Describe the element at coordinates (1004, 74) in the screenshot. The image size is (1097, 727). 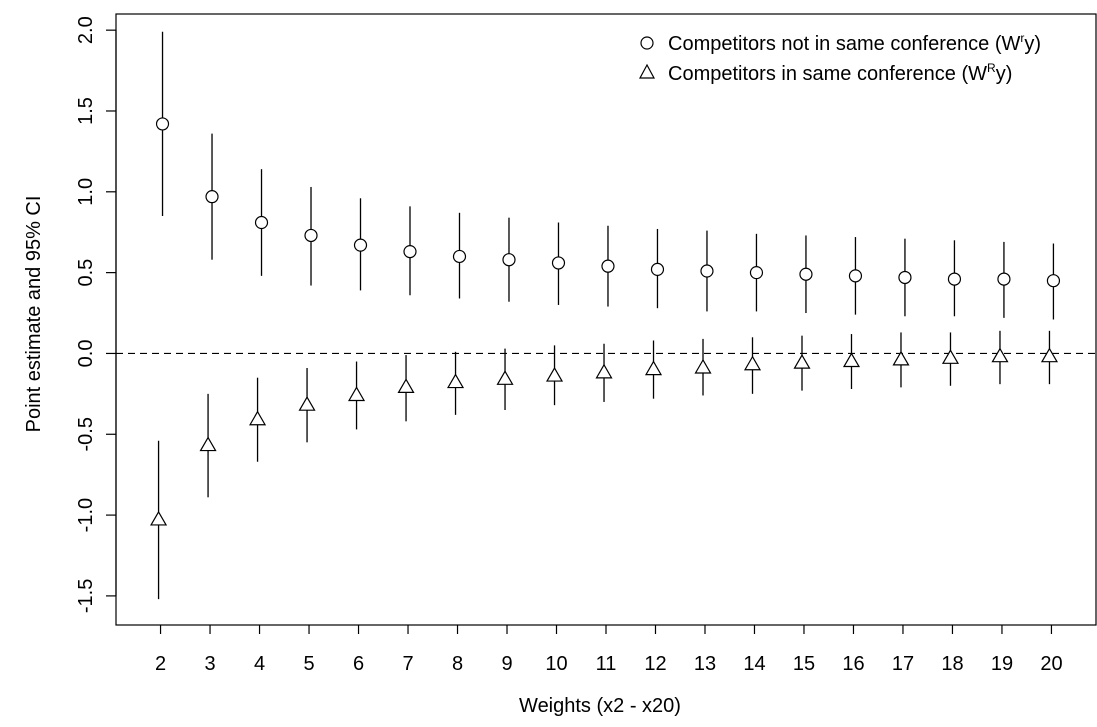
I see `legend-triangle-end: y)` at that location.